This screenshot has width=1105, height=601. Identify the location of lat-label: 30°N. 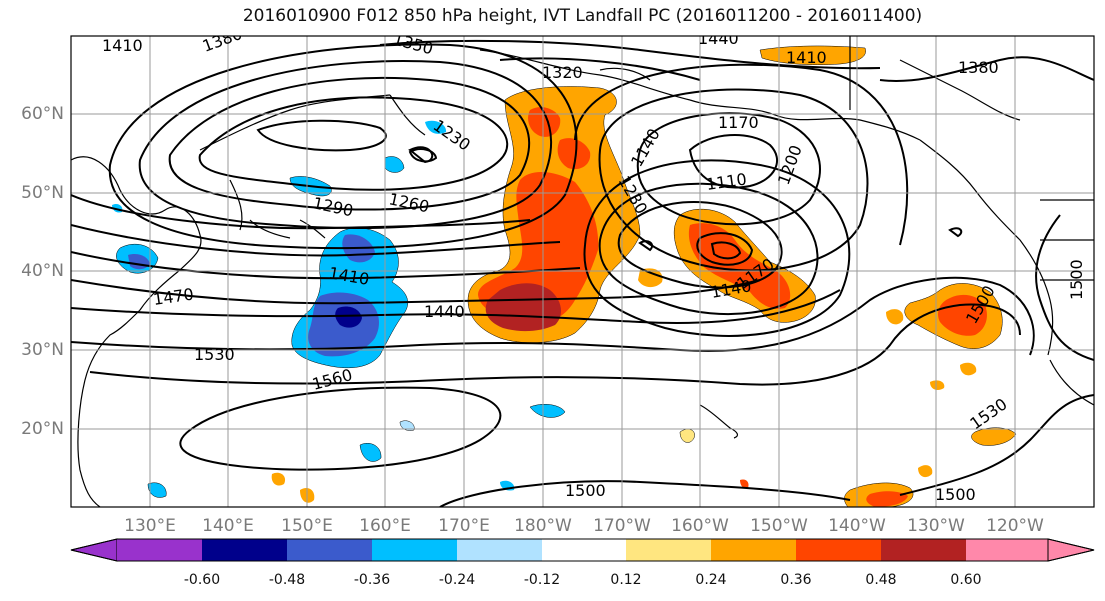
(42, 350).